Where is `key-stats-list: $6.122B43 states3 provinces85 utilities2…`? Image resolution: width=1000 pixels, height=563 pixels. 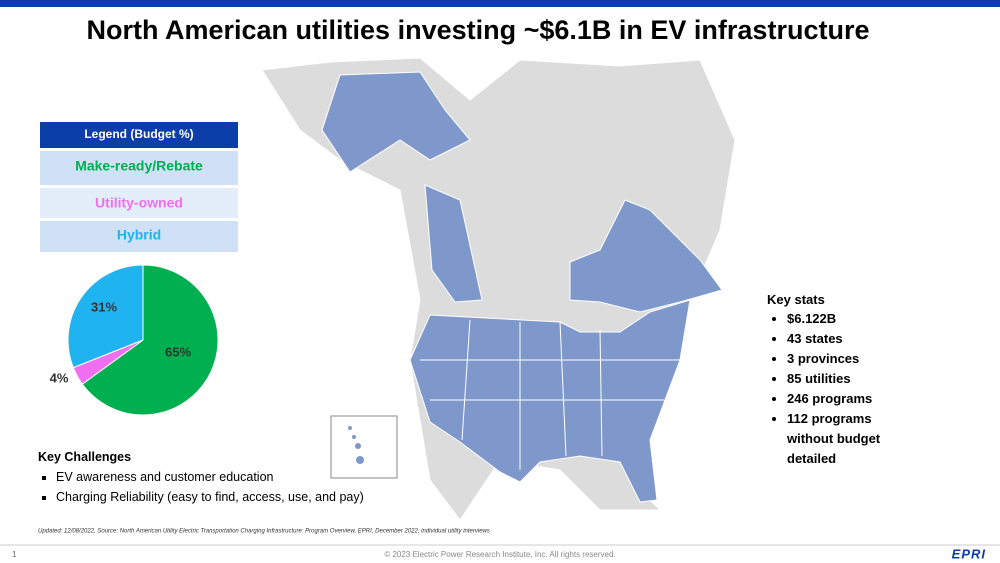 key-stats-list: $6.122B43 states3 provinces85 utilities2… is located at coordinates (832, 389).